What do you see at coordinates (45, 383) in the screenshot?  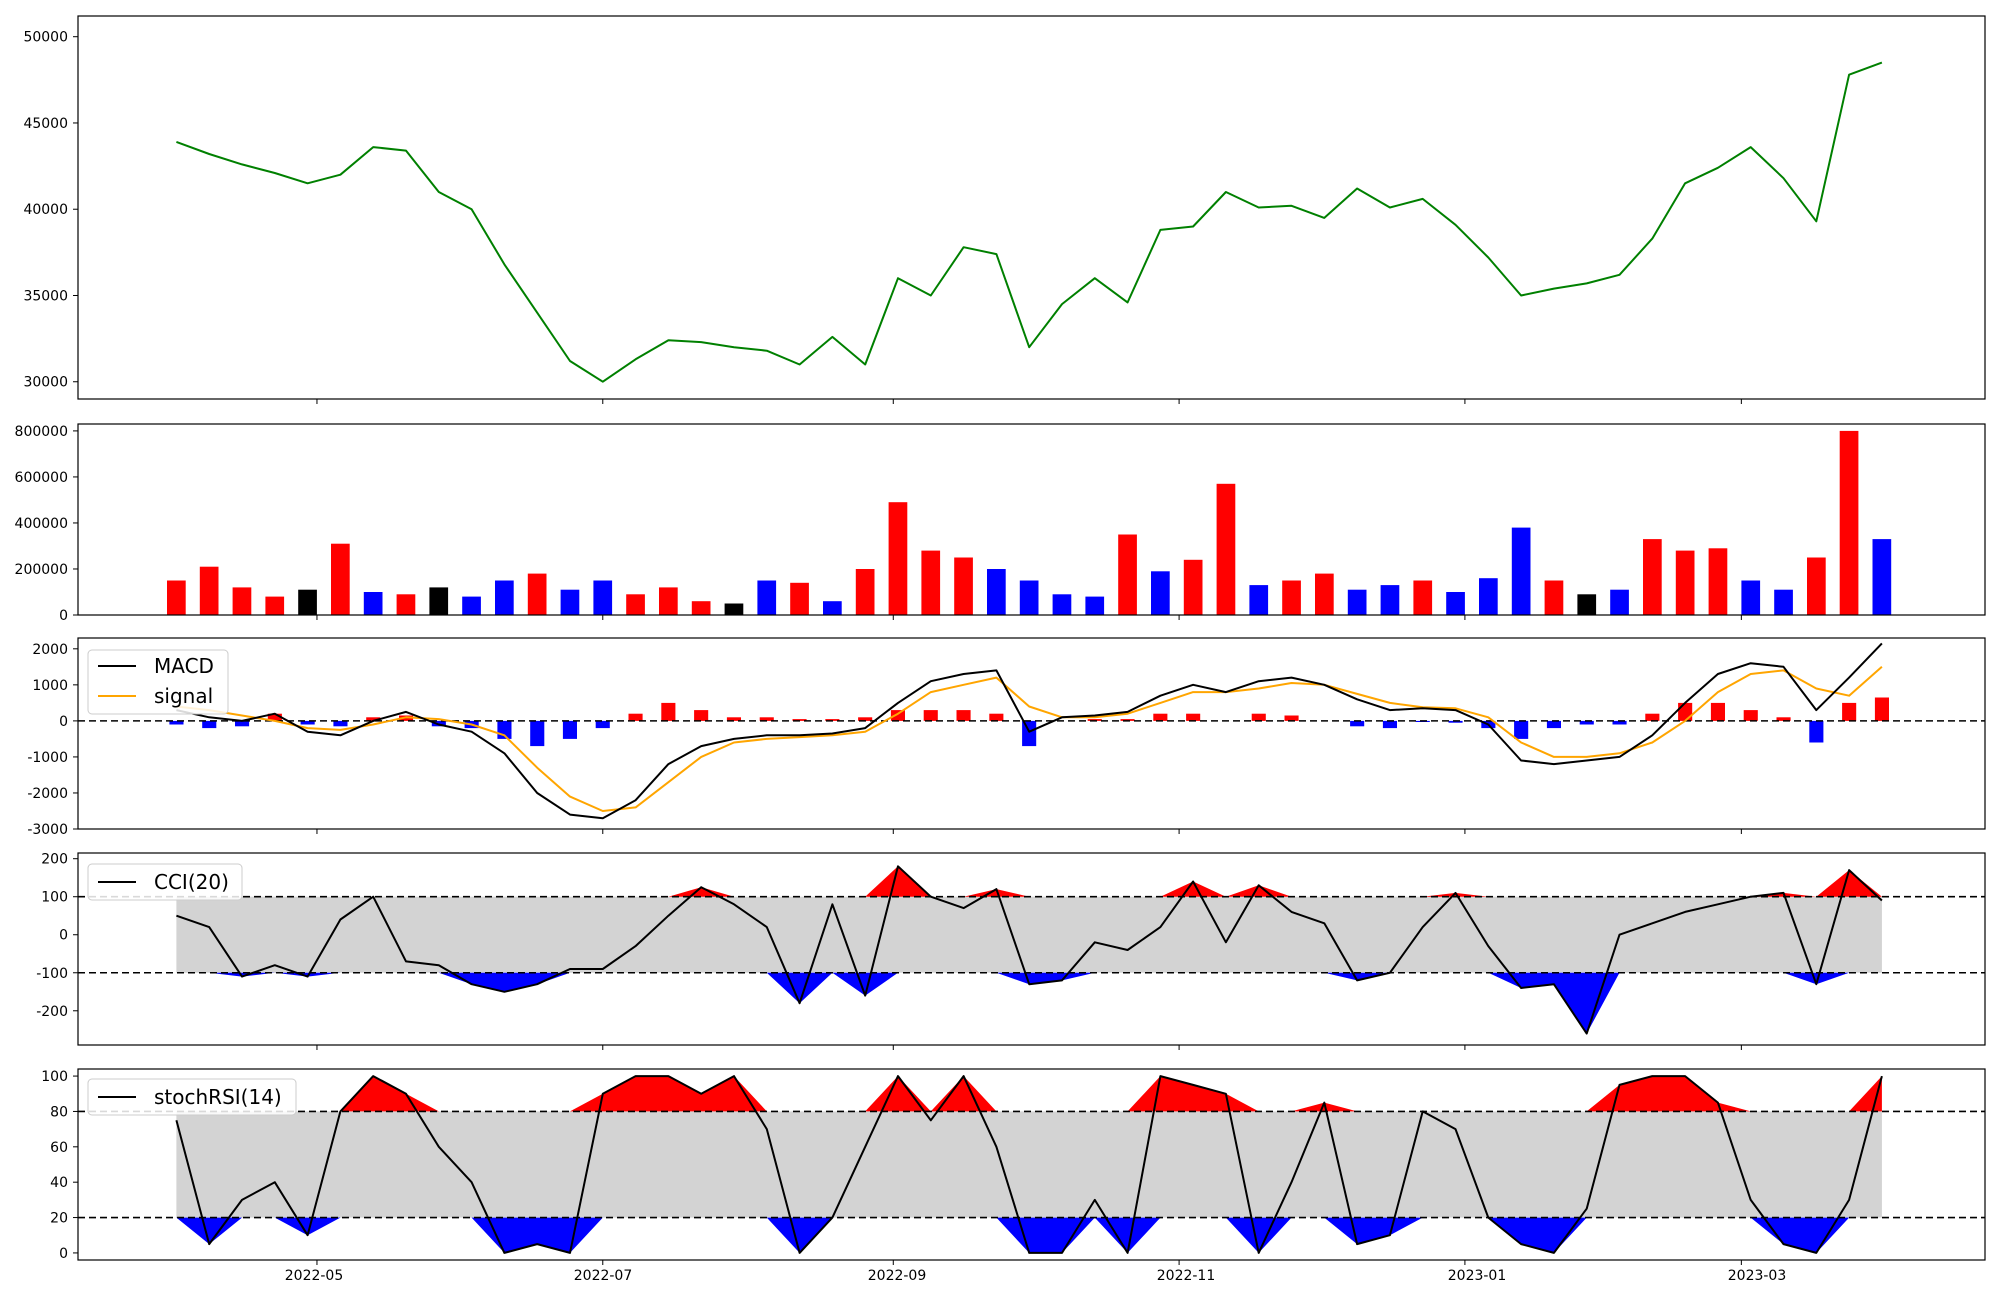 I see `price-y-tick-label: 30000` at bounding box center [45, 383].